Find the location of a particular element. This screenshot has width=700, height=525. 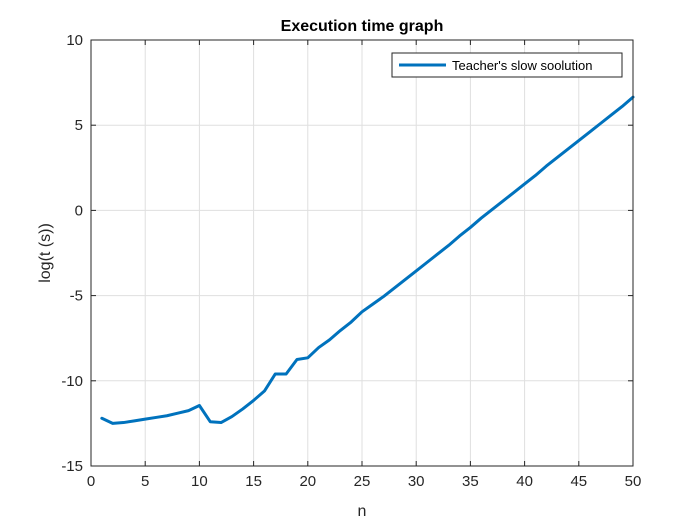

legend: Teacher's slow soolution is located at coordinates (507, 65).